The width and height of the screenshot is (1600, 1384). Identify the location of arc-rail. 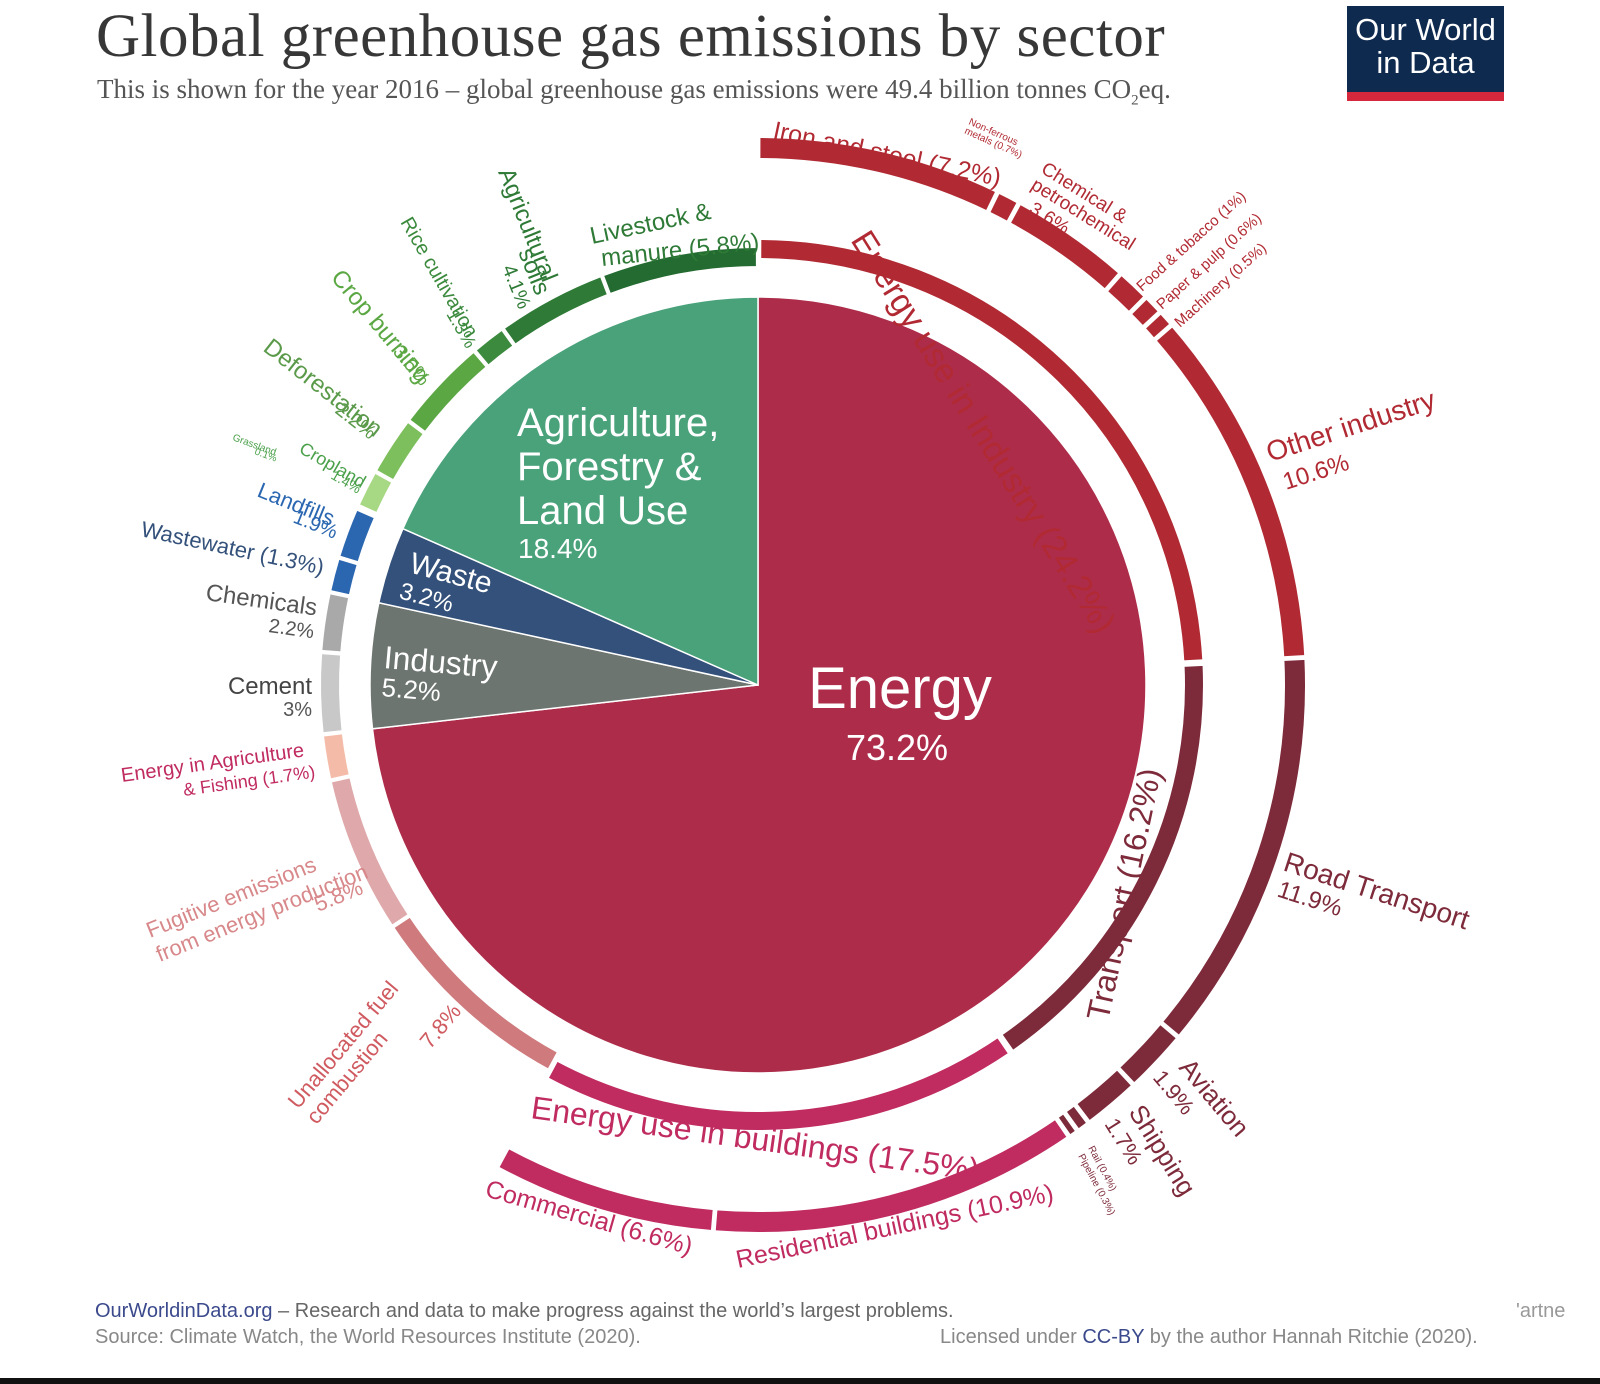
(1076, 1117).